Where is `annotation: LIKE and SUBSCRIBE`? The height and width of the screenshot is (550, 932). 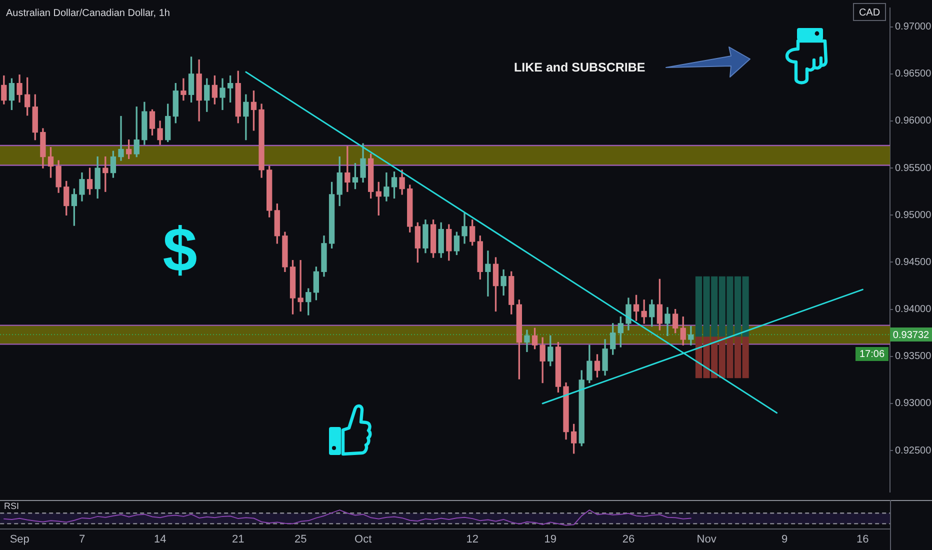
annotation: LIKE and SUBSCRIBE is located at coordinates (580, 67).